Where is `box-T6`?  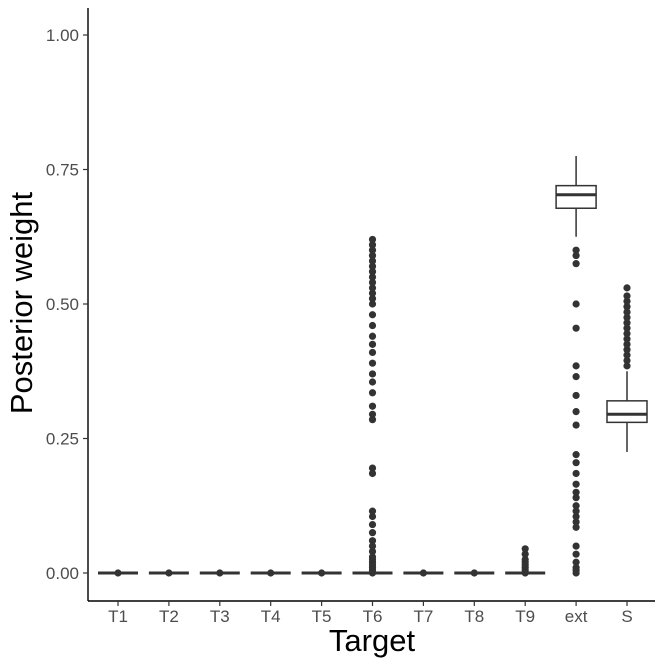 box-T6 is located at coordinates (372, 406).